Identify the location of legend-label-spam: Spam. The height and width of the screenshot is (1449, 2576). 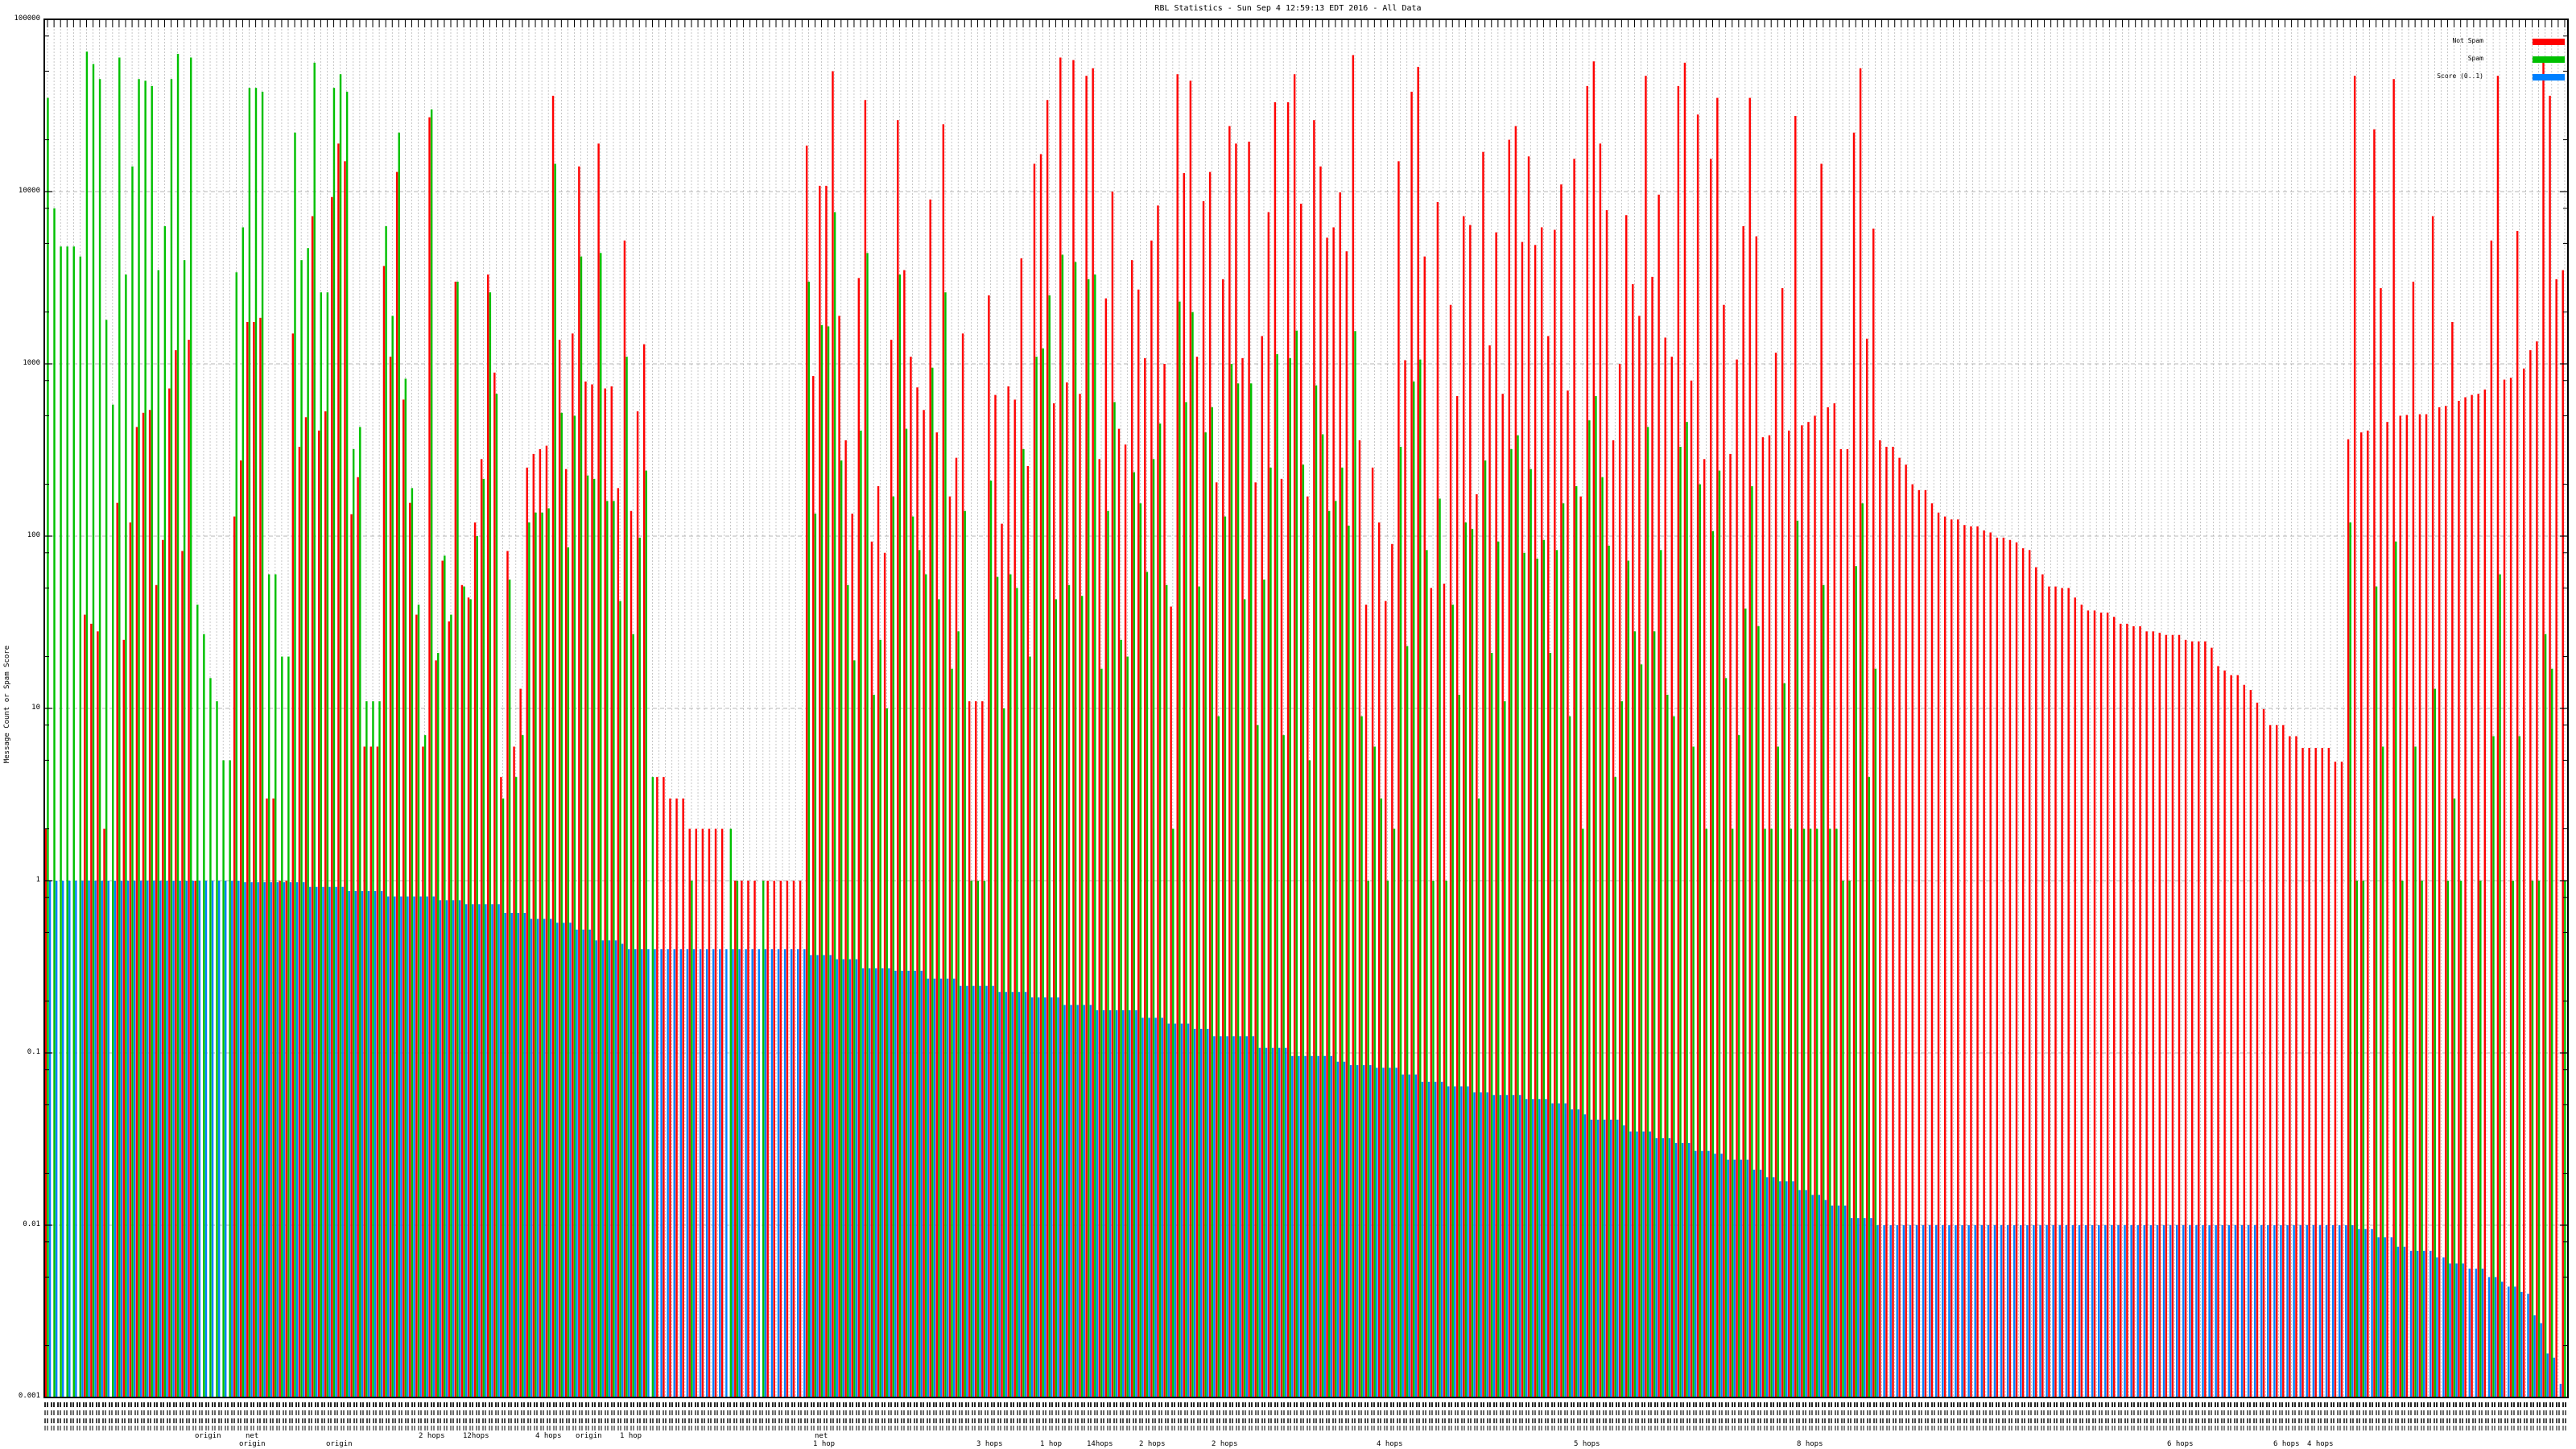
(2475, 58).